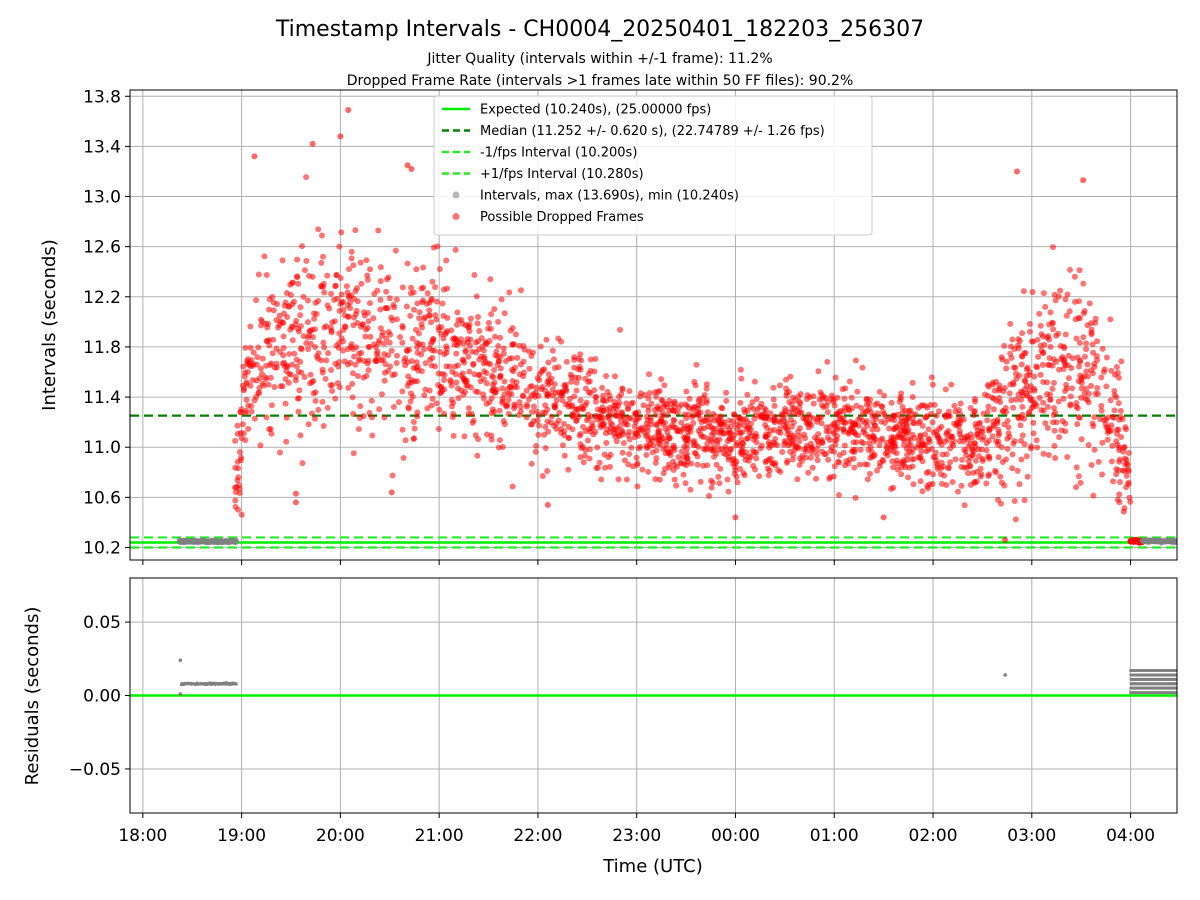 The width and height of the screenshot is (1200, 900). Describe the element at coordinates (236, 684) in the screenshot. I see `residual-point` at that location.